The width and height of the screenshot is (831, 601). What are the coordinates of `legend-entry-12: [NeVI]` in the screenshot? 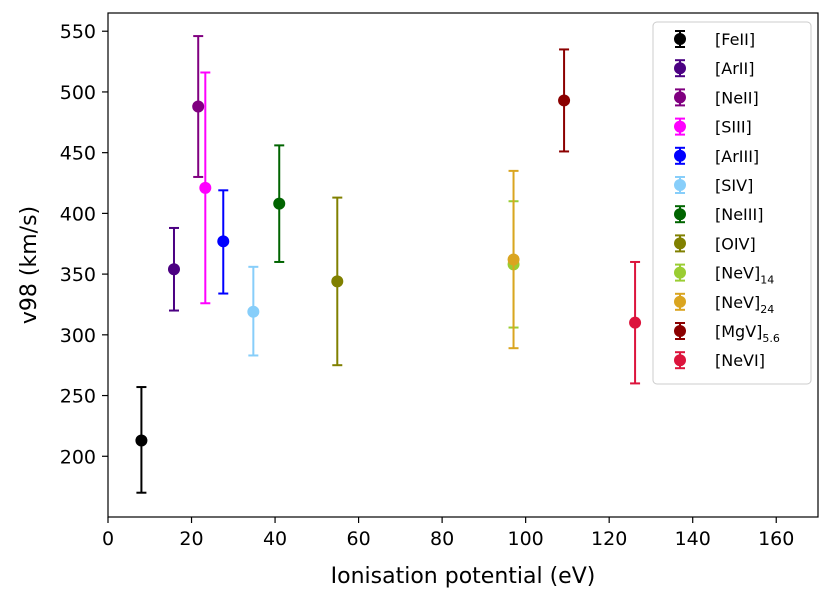 It's located at (719, 360).